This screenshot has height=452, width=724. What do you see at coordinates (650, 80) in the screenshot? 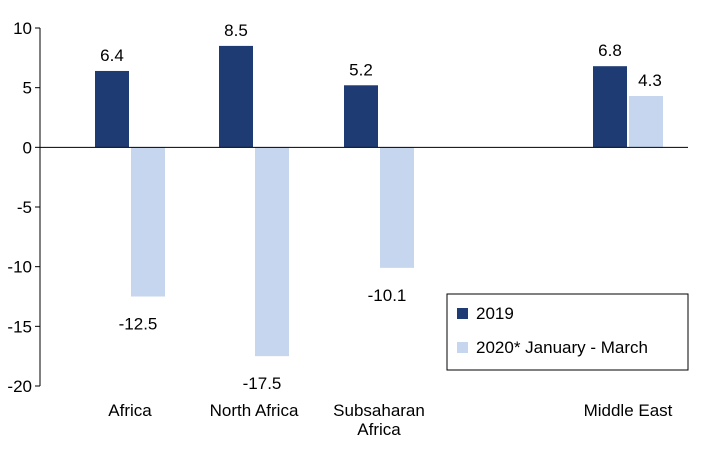
I see `data-label: 4.3` at bounding box center [650, 80].